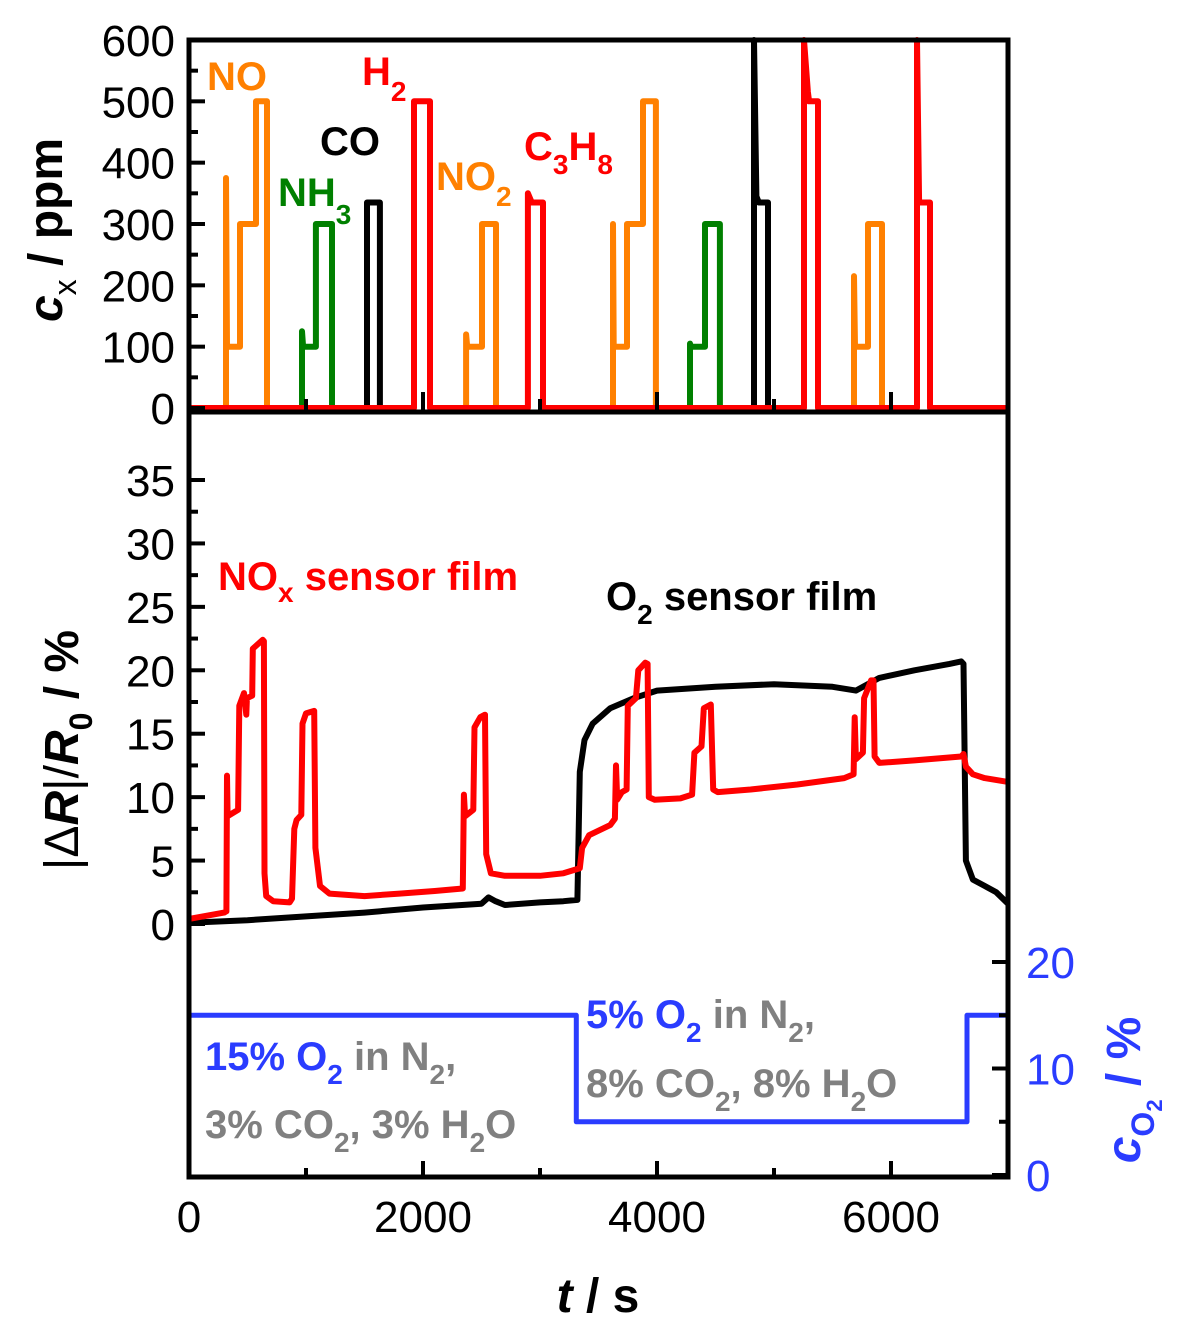 Image resolution: width=1183 pixels, height=1328 pixels. Describe the element at coordinates (317, 314) in the screenshot. I see `series-line-nh3` at that location.